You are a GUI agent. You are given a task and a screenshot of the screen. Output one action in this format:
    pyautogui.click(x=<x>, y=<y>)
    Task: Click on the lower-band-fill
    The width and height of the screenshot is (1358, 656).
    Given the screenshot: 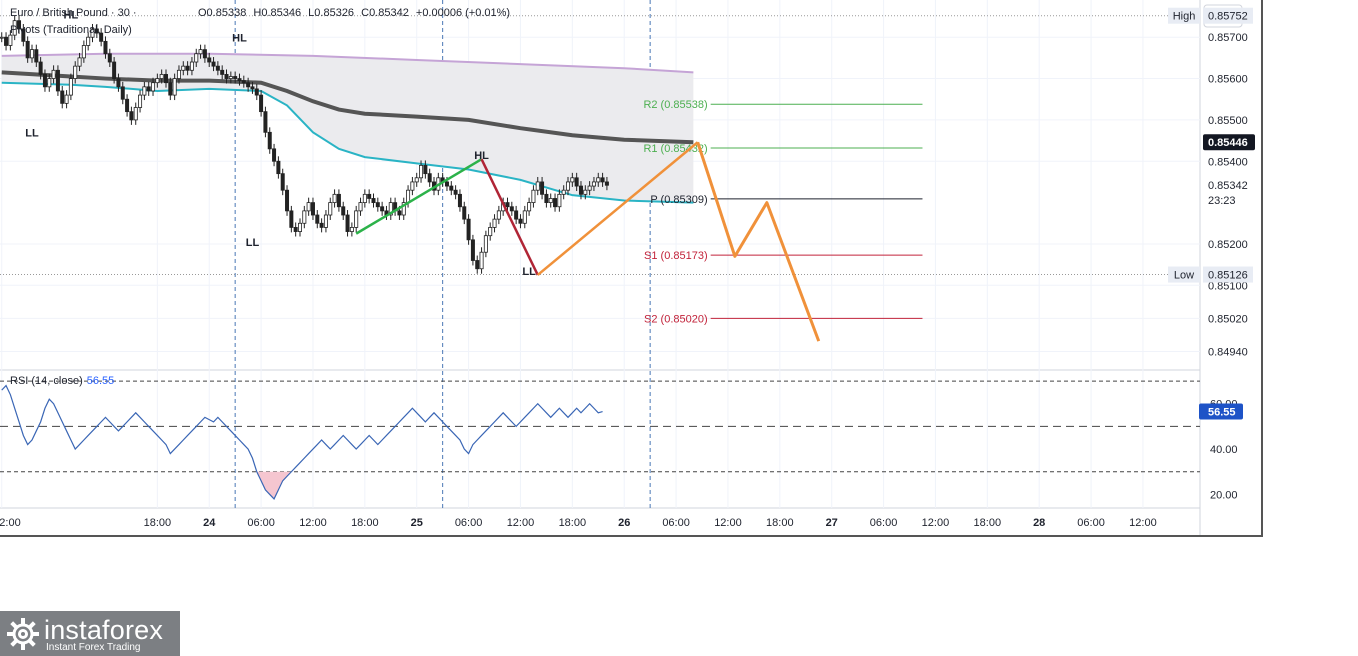 What is the action you would take?
    pyautogui.click(x=347, y=137)
    